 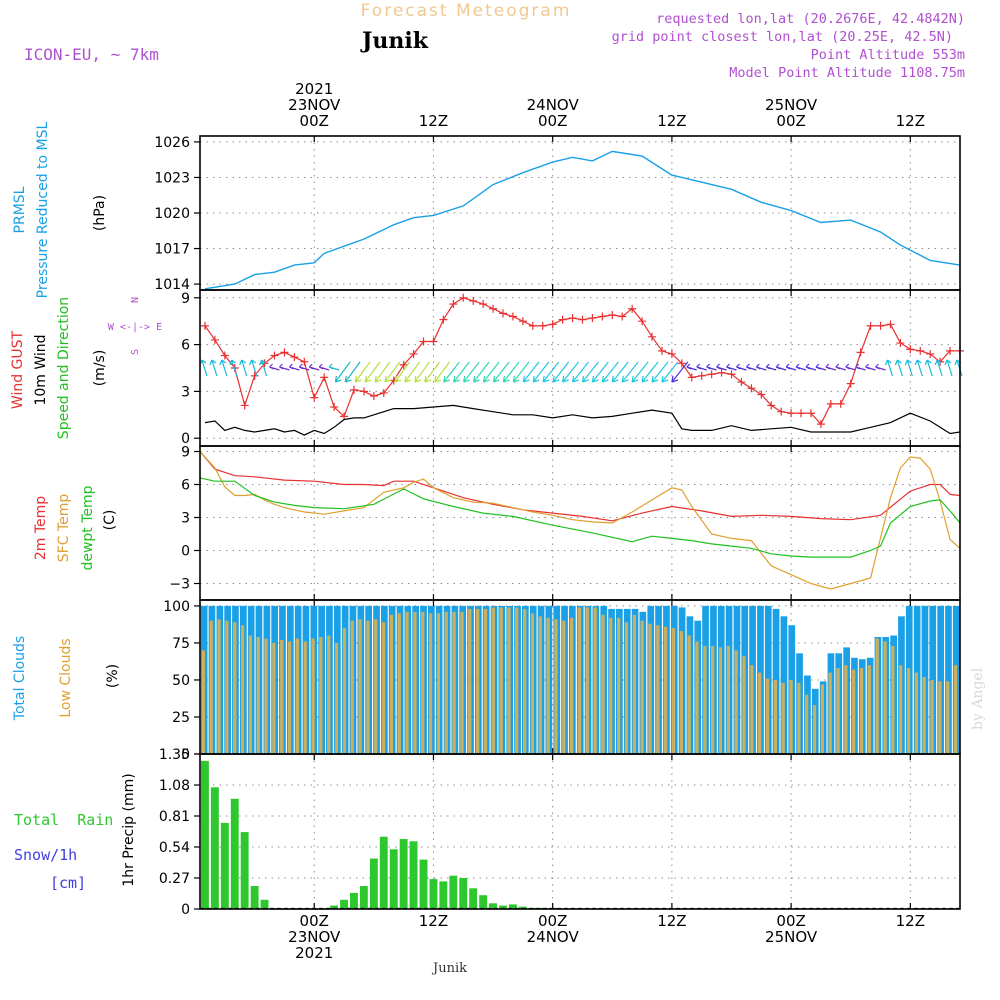 What do you see at coordinates (433, 121) in the screenshot?
I see `time-label-top: 12Z` at bounding box center [433, 121].